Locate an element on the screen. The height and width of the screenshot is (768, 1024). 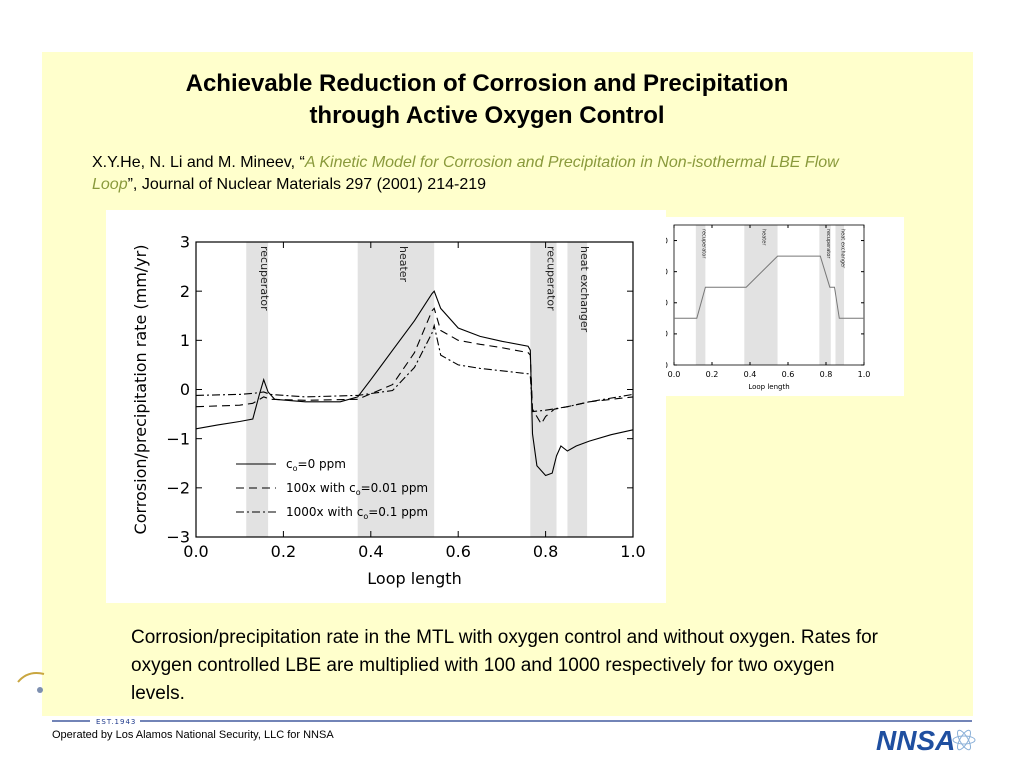
y-tick-label: −2 is located at coordinates (178, 487).